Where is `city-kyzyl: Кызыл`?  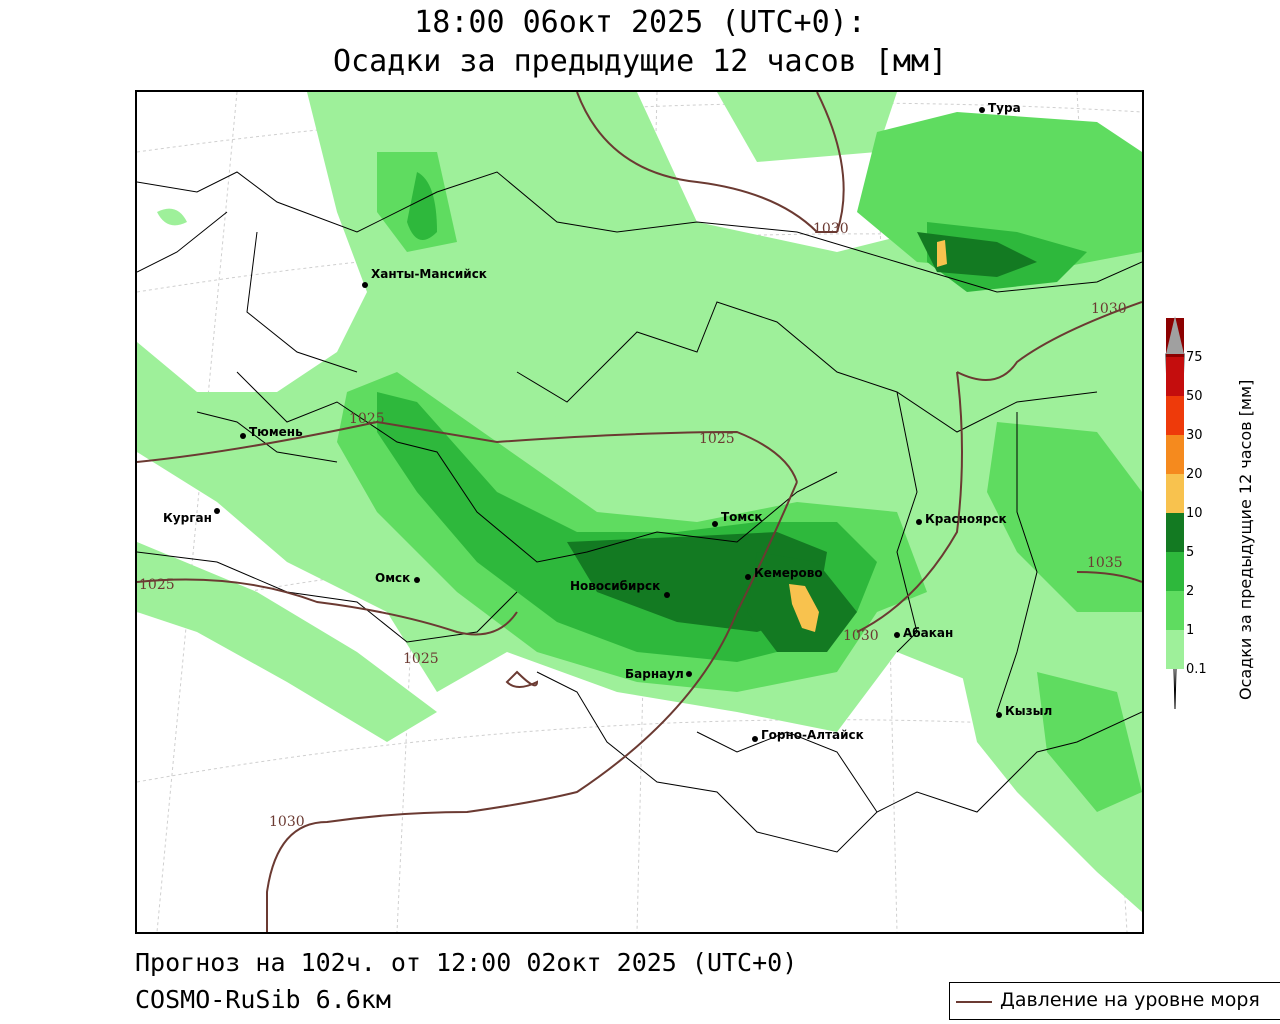 city-kyzyl: Кызыл is located at coordinates (1024, 711).